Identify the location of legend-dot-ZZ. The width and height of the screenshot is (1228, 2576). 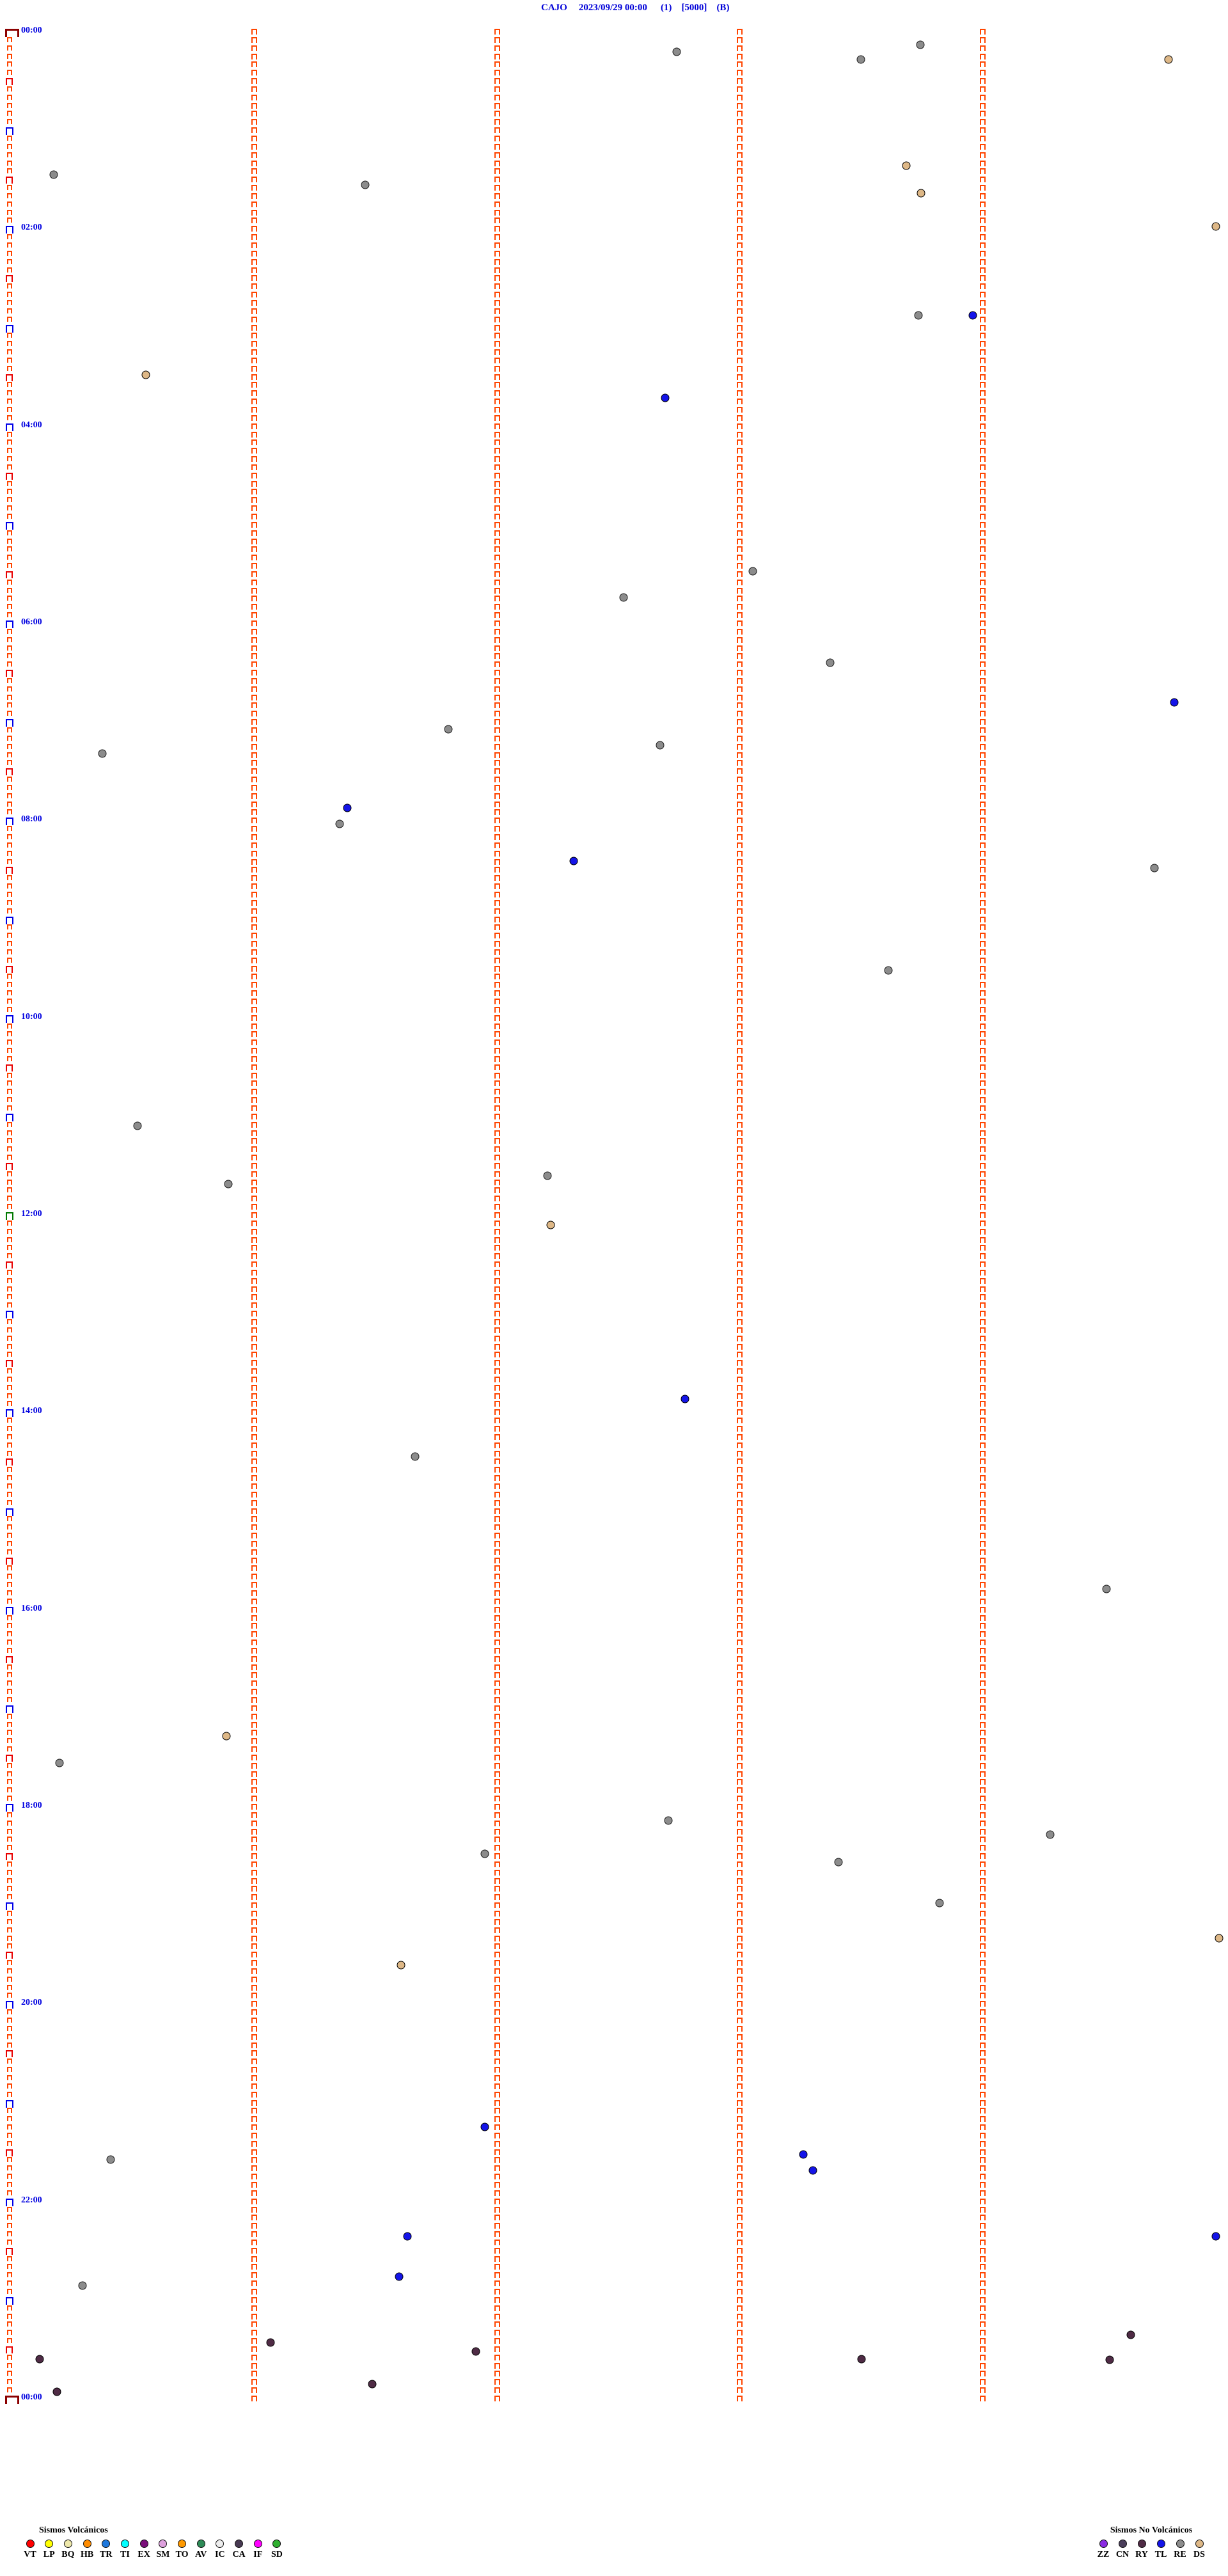
(1103, 2544).